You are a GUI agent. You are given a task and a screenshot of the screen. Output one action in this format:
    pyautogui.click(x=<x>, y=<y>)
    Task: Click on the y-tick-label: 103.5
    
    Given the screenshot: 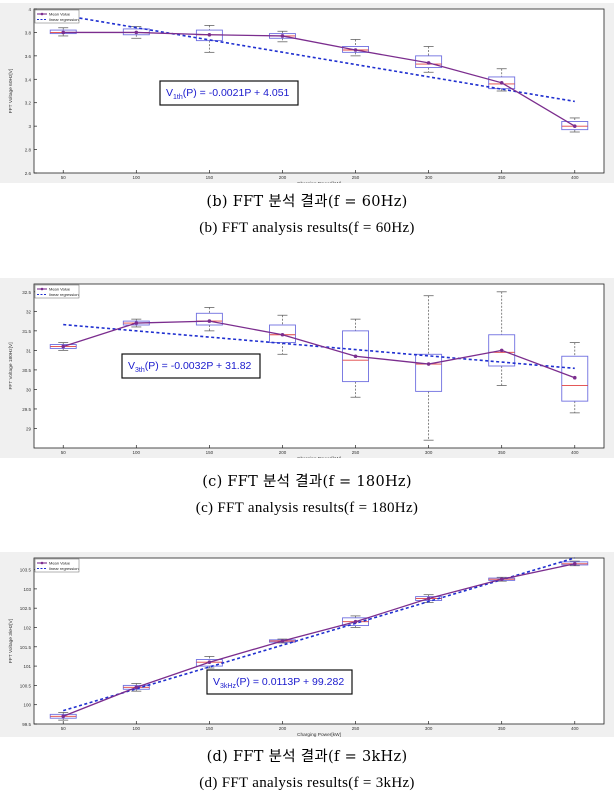 What is the action you would take?
    pyautogui.click(x=26, y=570)
    